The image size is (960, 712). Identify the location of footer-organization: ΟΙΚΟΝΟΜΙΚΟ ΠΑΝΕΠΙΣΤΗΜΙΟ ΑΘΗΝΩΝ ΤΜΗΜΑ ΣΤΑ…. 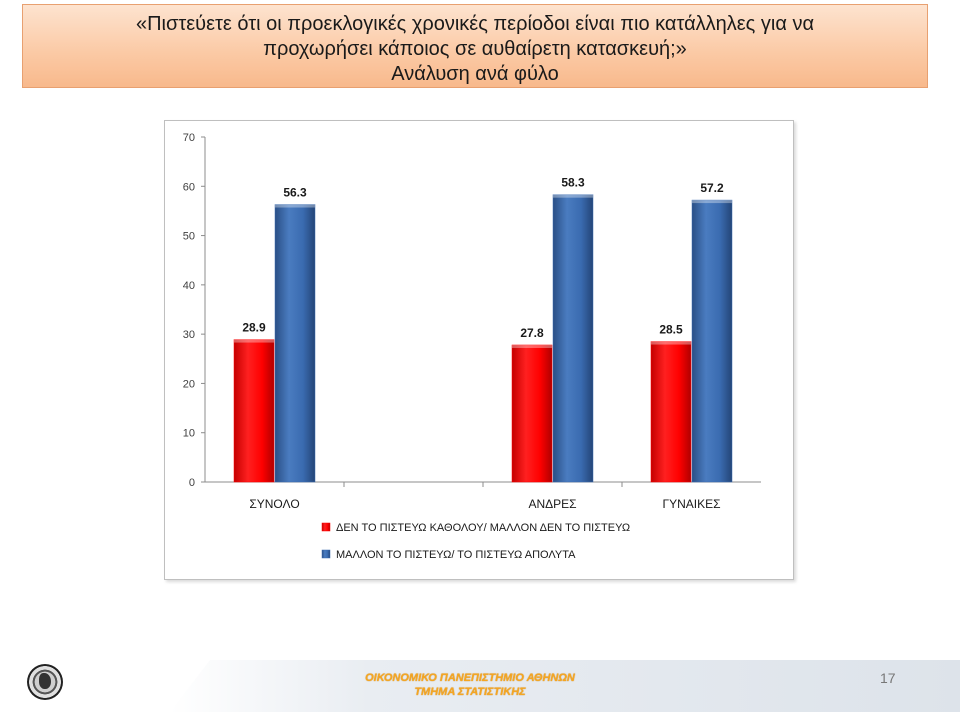
(470, 685).